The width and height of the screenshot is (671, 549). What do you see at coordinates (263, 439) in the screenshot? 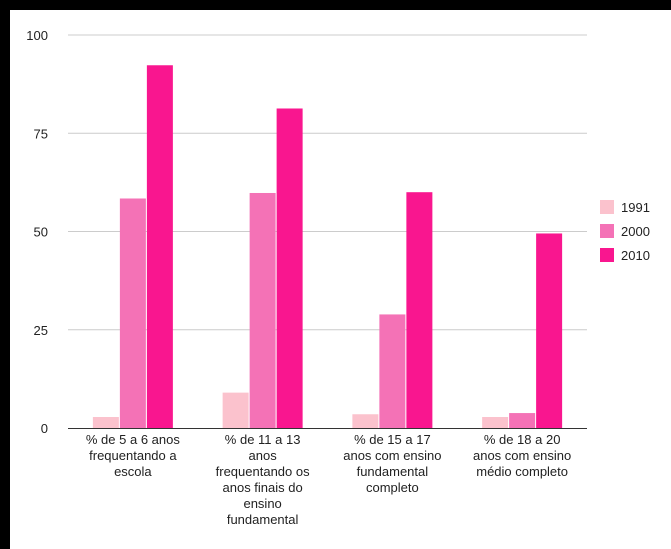
I see `category-label-line: % de 11 a 13` at bounding box center [263, 439].